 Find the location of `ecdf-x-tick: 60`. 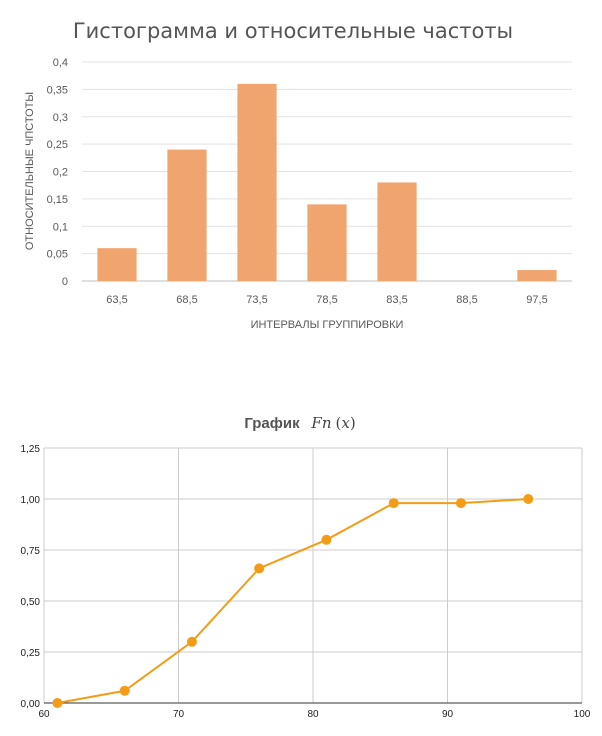

ecdf-x-tick: 60 is located at coordinates (44, 714).